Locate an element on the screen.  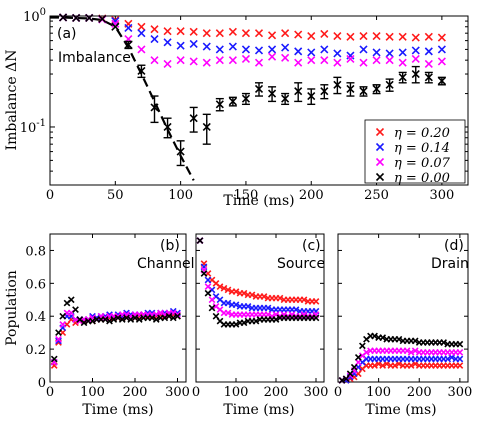
panel-b-ticks: 0 100 200 300 0 0.2 0.4 0.6 0.8 is located at coordinates (107, 317).